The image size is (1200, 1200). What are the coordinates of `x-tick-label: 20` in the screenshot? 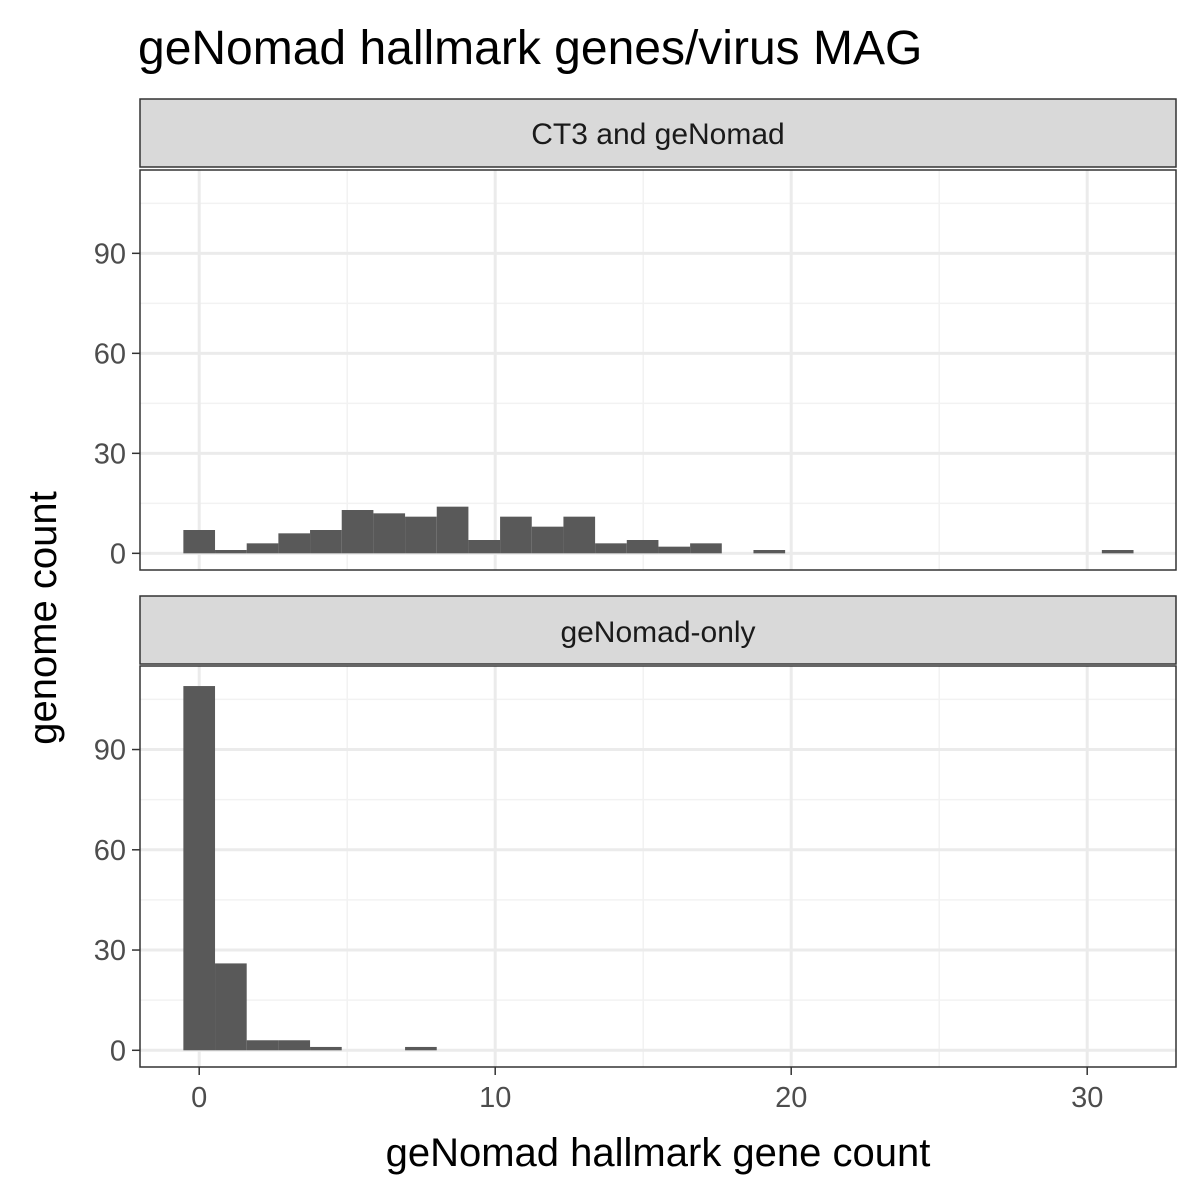 It's located at (791, 1098).